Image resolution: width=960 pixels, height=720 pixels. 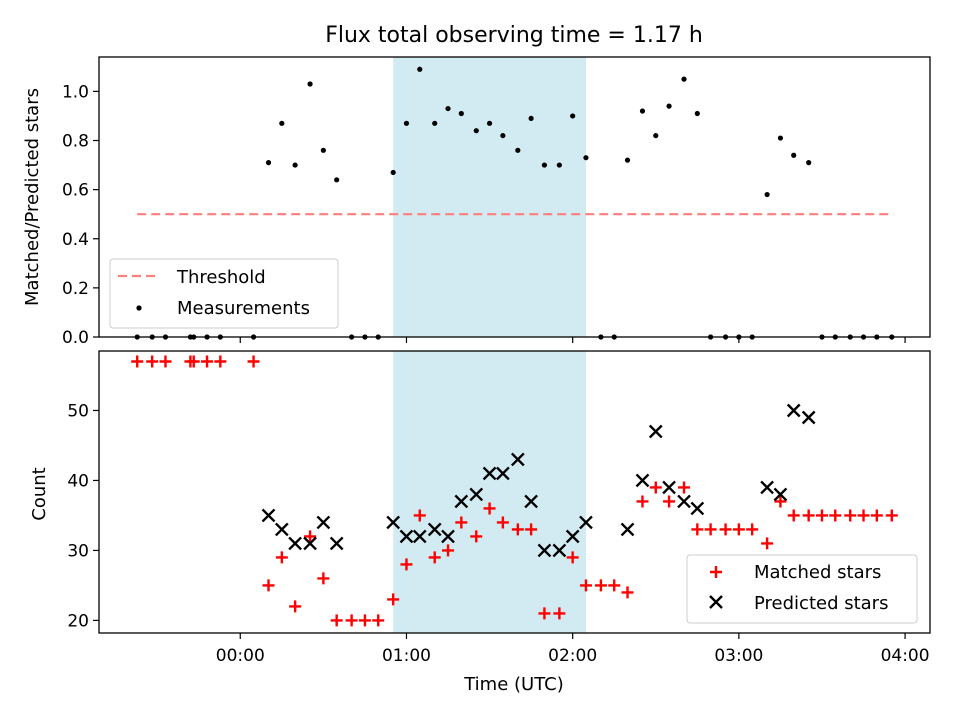 What do you see at coordinates (75, 142) in the screenshot?
I see `top-y-tick-label: 0.8` at bounding box center [75, 142].